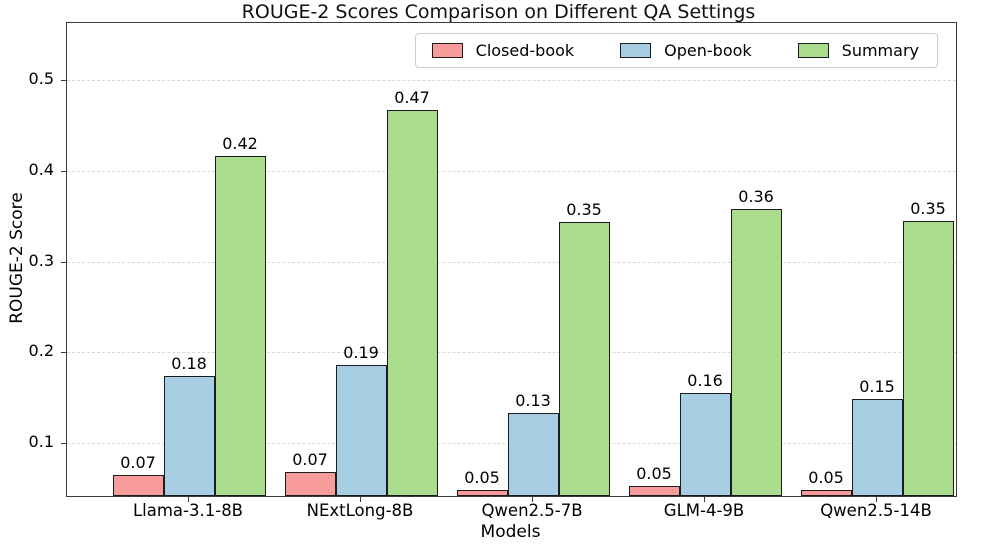  Describe the element at coordinates (877, 386) in the screenshot. I see `bar-value-label: 0.15` at that location.